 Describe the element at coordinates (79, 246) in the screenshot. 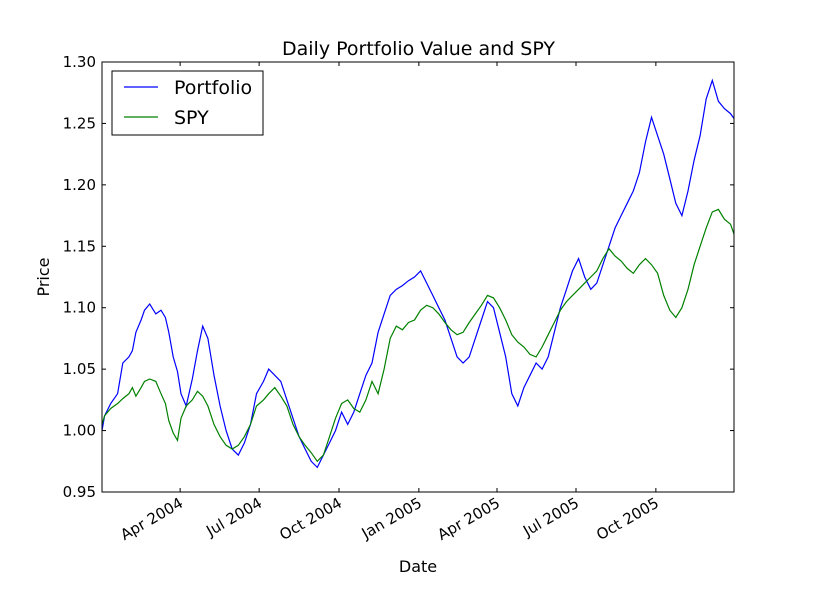

I see `y-tick-label: 1.15` at that location.